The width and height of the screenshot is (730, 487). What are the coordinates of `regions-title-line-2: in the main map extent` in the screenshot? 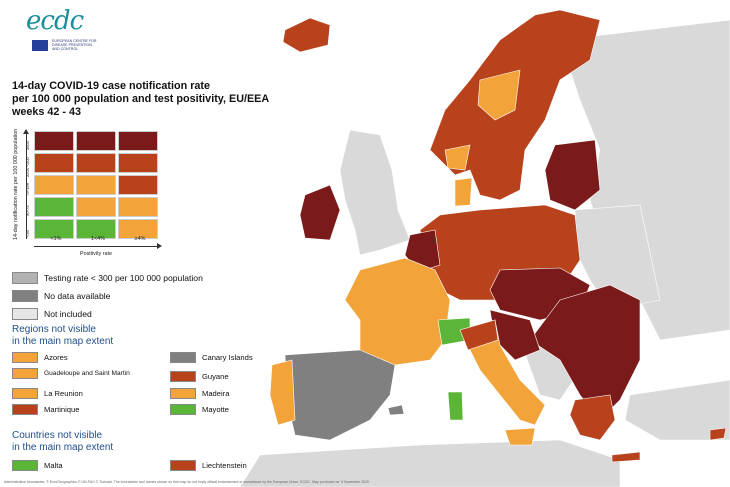 It's located at (63, 341).